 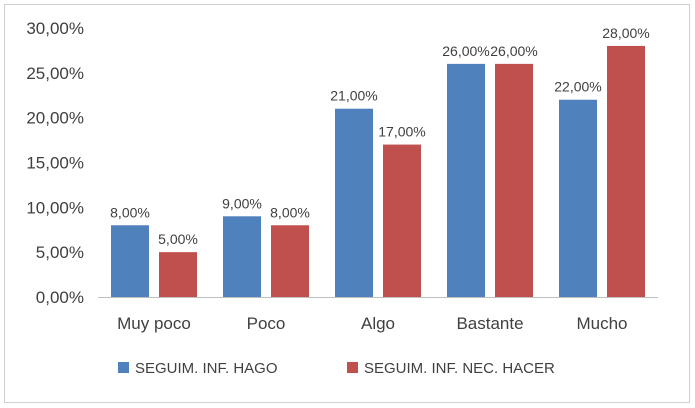 What do you see at coordinates (55, 28) in the screenshot?
I see `y-tick-label: 30,00%` at bounding box center [55, 28].